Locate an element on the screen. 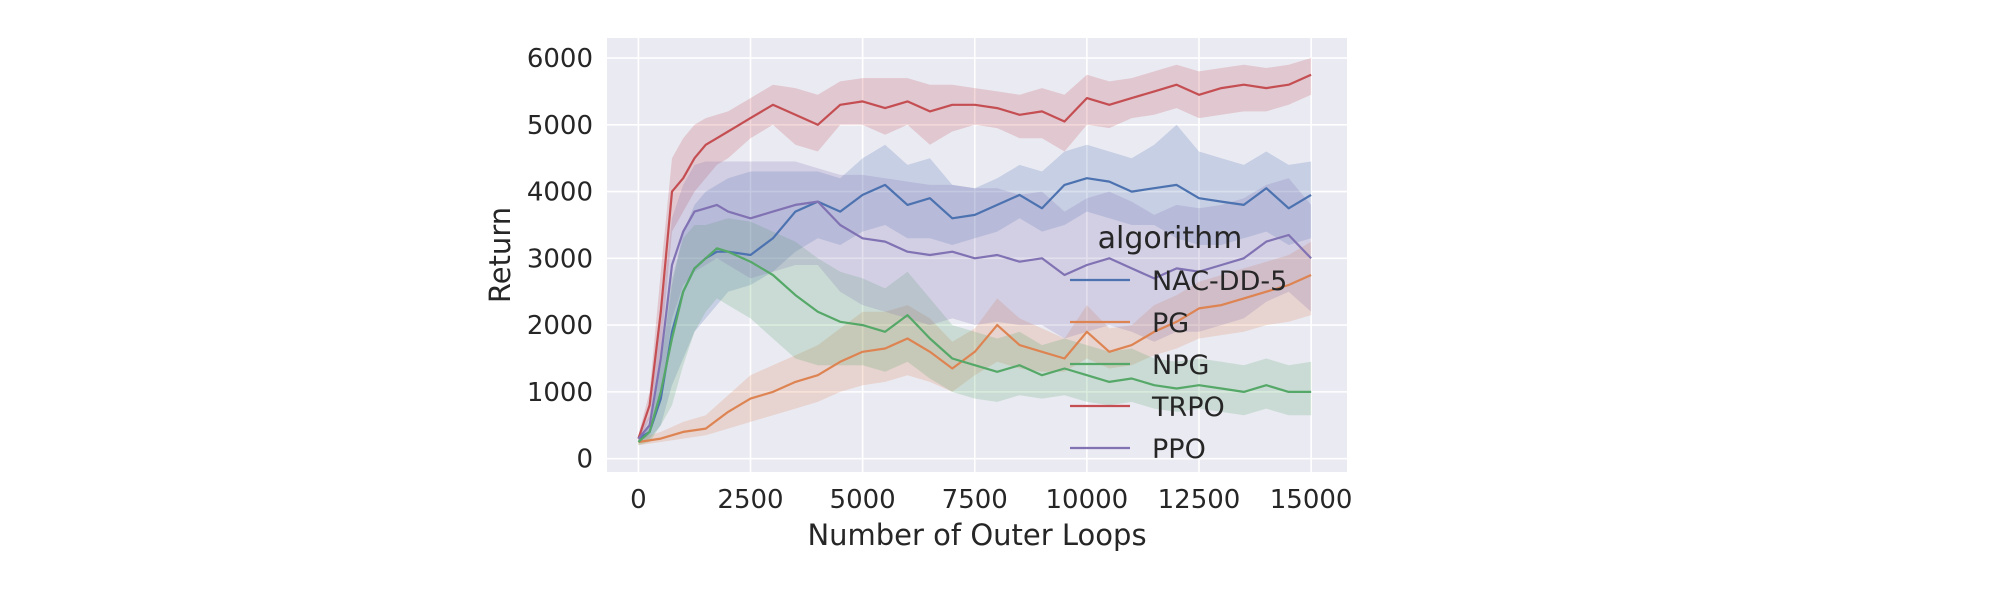  legend-title: algorithm is located at coordinates (1170, 238).